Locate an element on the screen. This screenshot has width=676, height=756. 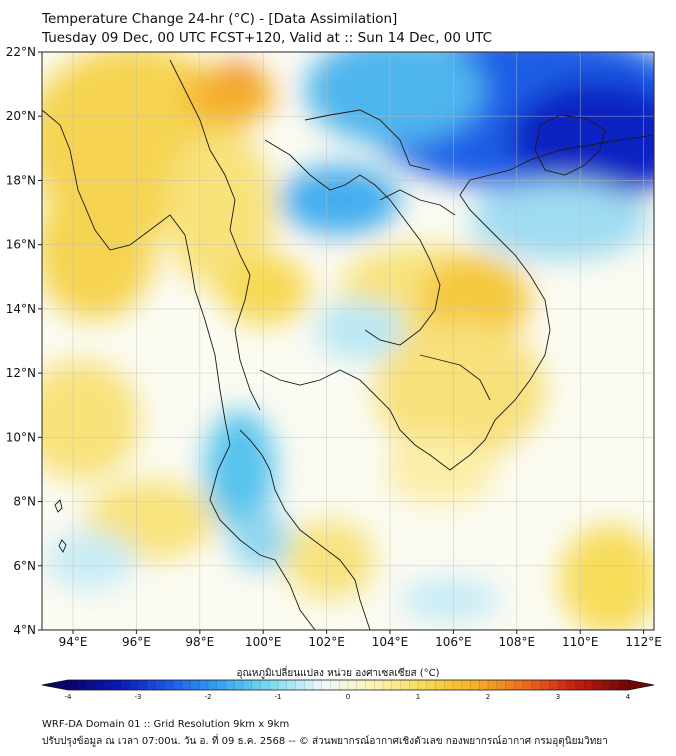
colorbar-min-extension is located at coordinates (55, 685).